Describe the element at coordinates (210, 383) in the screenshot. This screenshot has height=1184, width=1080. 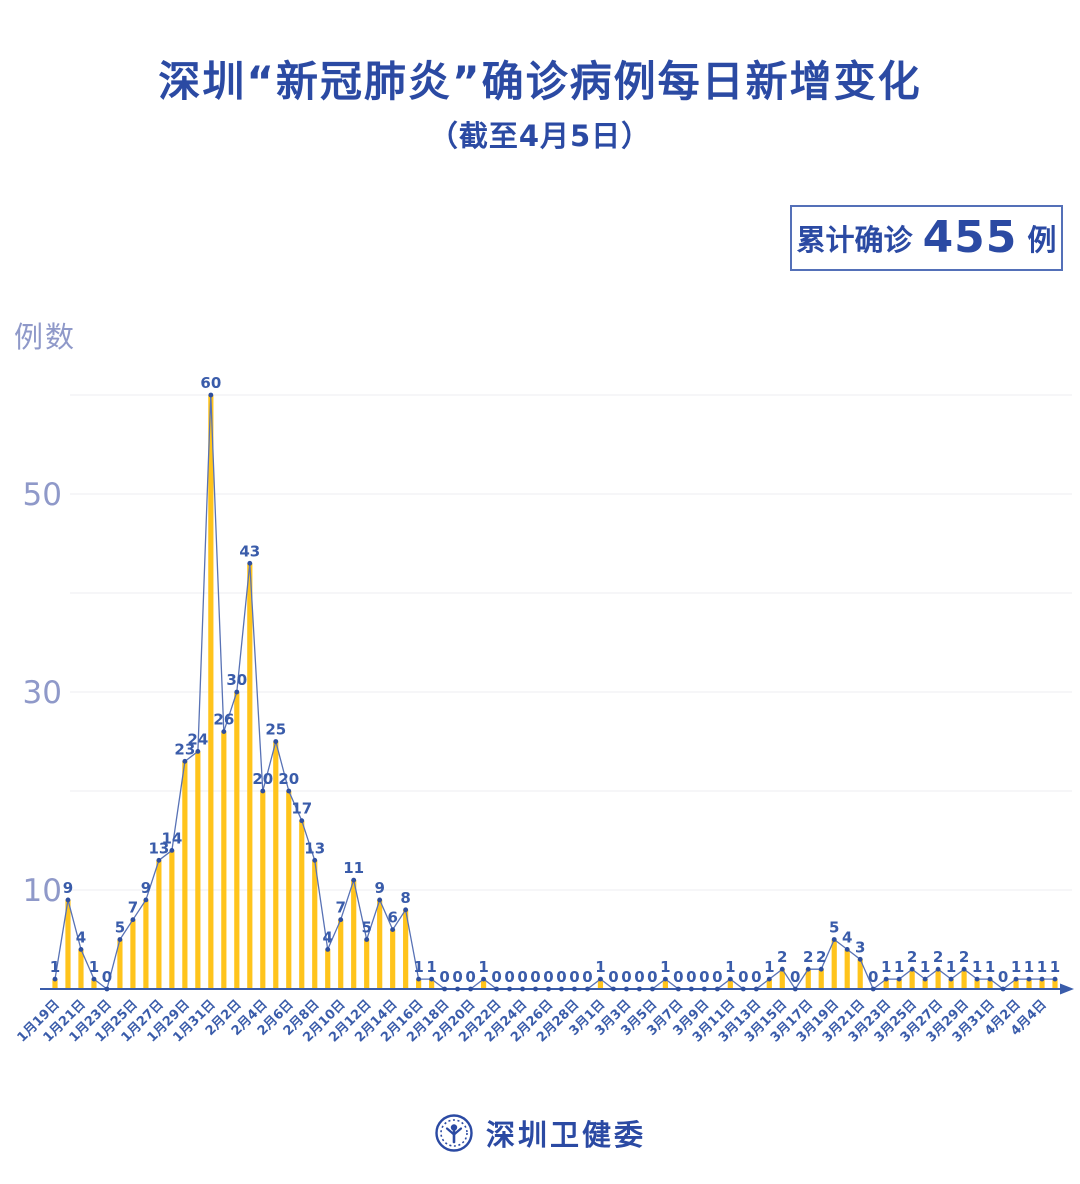
I see `svg-text: 60` at that location.